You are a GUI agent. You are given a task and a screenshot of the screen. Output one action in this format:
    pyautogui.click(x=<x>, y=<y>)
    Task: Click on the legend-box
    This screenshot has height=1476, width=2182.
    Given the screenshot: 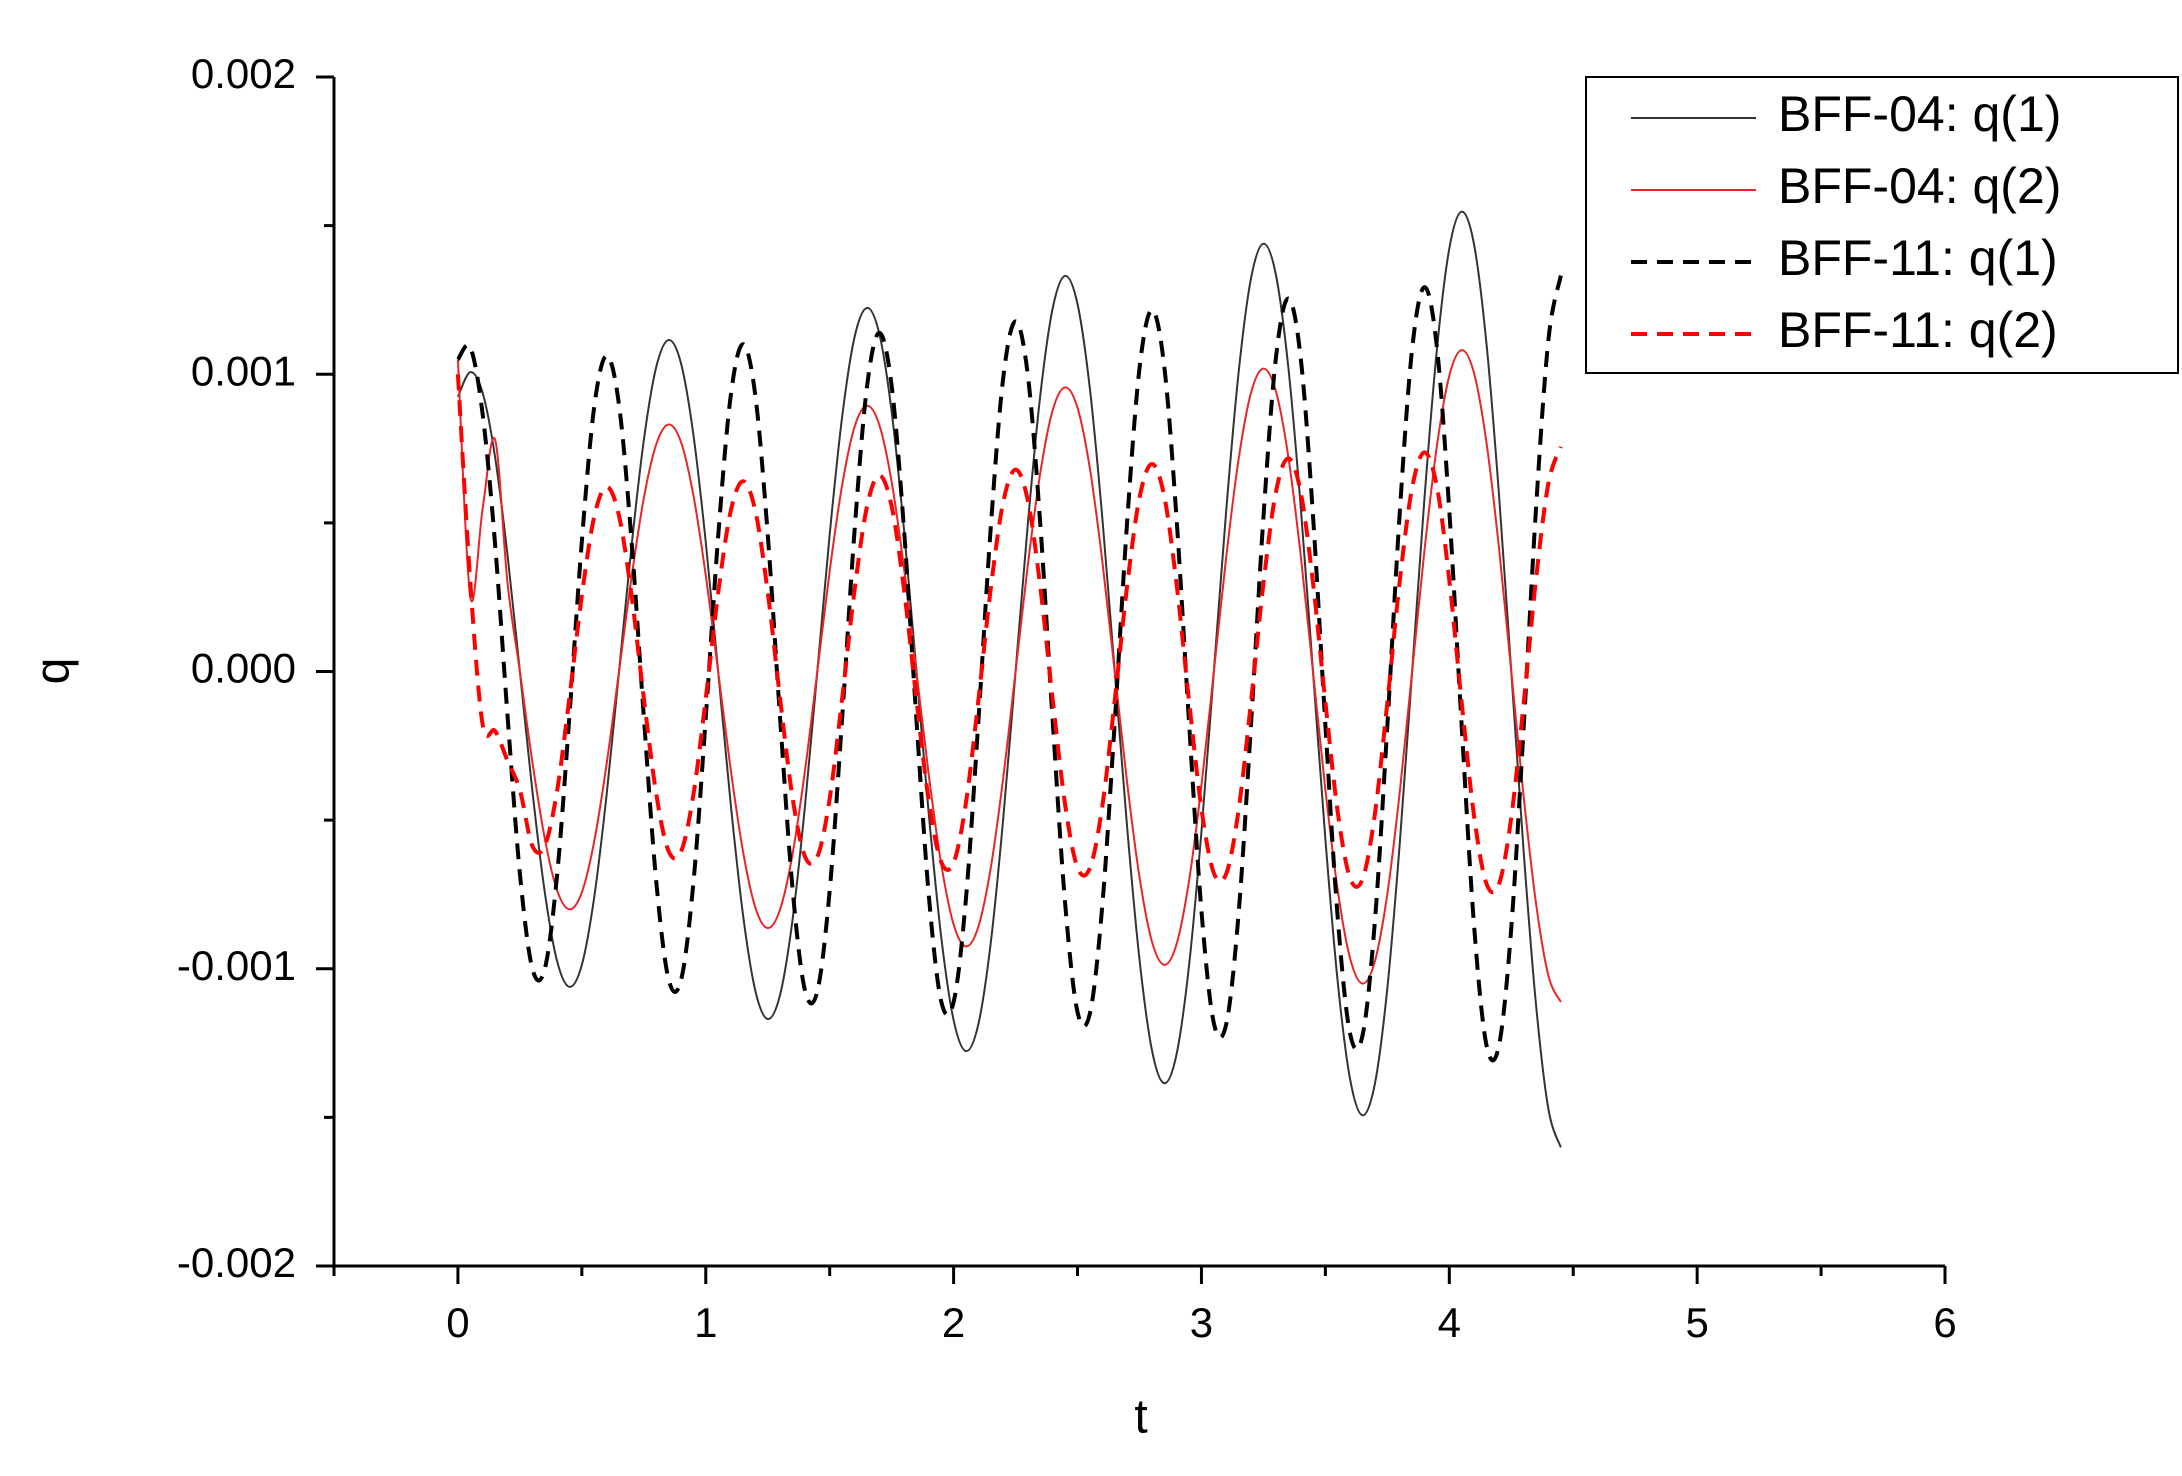 What is the action you would take?
    pyautogui.click(x=1882, y=225)
    